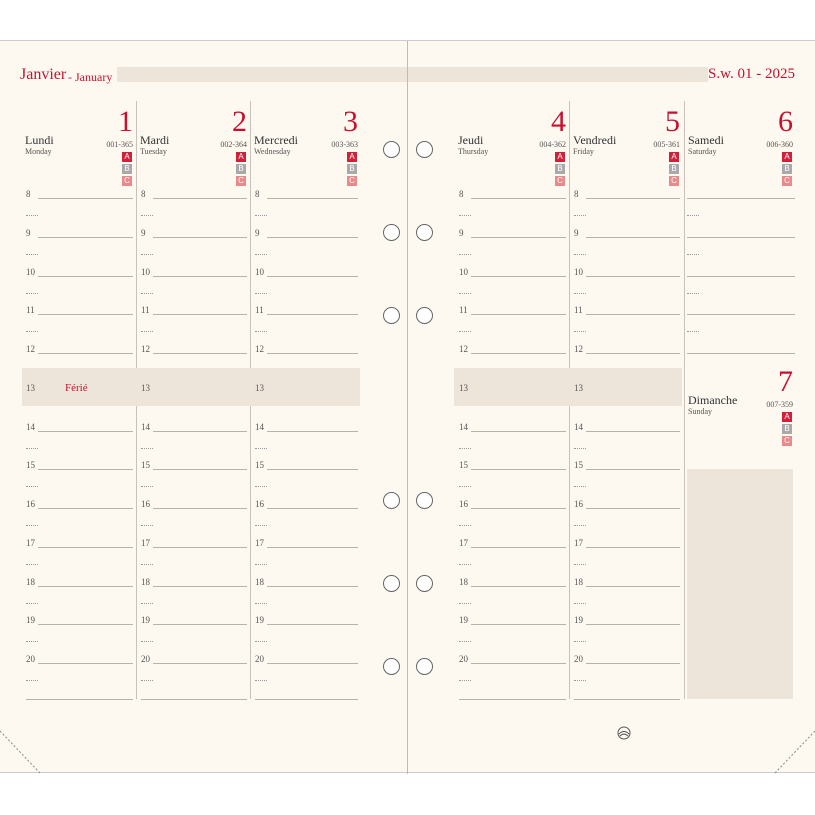 The image size is (815, 815). What do you see at coordinates (785, 381) in the screenshot?
I see `day-number: 7` at bounding box center [785, 381].